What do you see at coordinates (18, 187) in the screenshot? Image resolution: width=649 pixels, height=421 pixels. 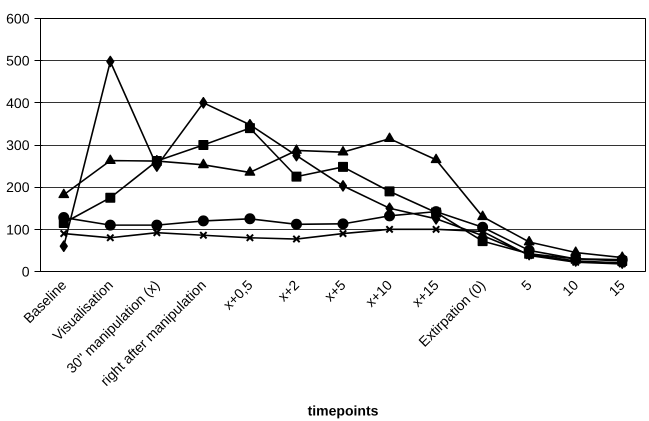 I see `y-tick-label: 200` at bounding box center [18, 187].